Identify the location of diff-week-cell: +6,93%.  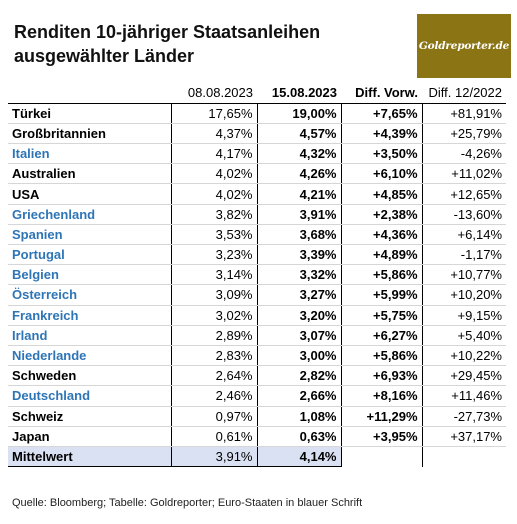
(382, 376).